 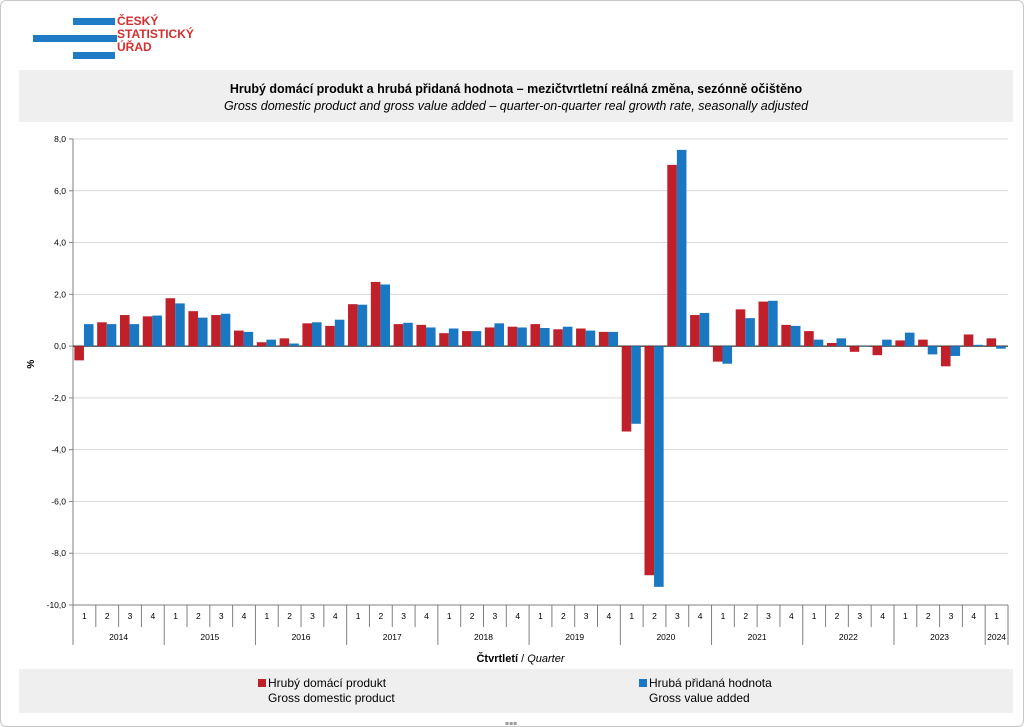 I want to click on y-tick-label: -2,0, so click(x=58, y=398).